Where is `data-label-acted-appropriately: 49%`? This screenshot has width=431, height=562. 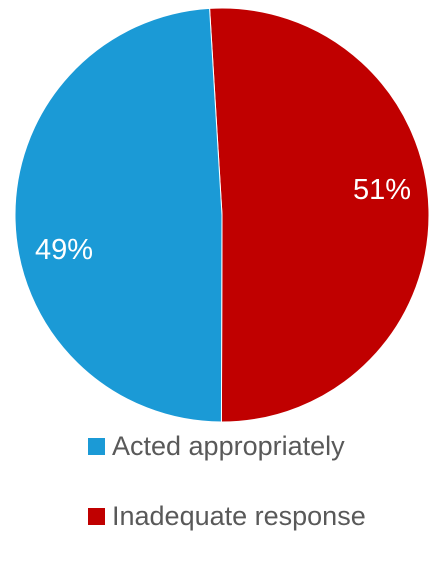 data-label-acted-appropriately: 49% is located at coordinates (64, 250).